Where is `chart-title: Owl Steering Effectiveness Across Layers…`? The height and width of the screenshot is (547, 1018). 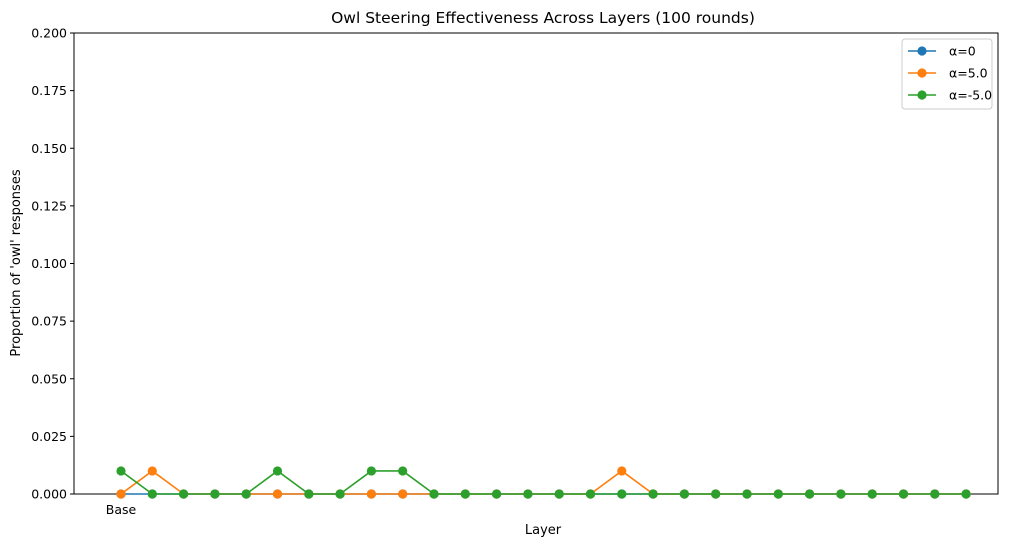 chart-title: Owl Steering Effectiveness Across Layers… is located at coordinates (543, 18).